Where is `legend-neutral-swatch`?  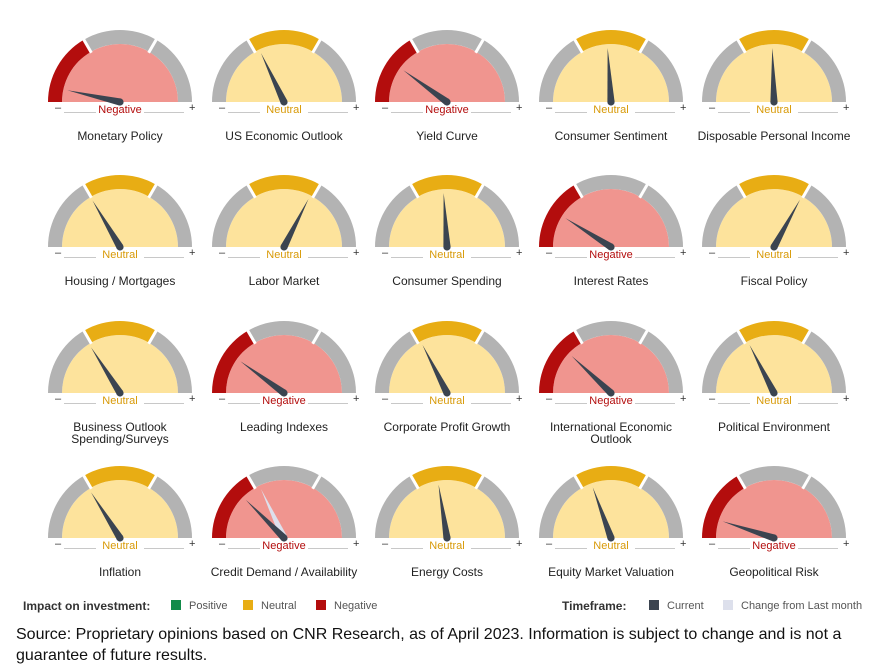
legend-neutral-swatch is located at coordinates (248, 605).